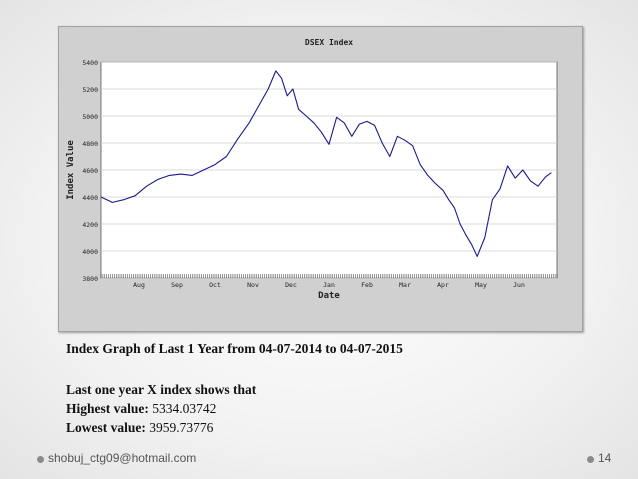 The width and height of the screenshot is (638, 479). I want to click on x-tick-label: Feb, so click(367, 285).